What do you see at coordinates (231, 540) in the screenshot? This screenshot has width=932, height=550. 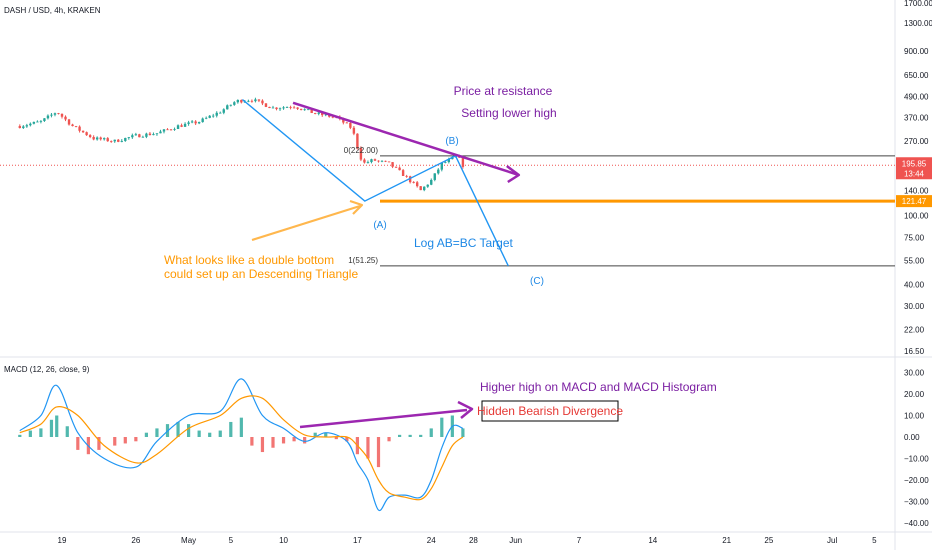 I see `time-tick: 5` at bounding box center [231, 540].